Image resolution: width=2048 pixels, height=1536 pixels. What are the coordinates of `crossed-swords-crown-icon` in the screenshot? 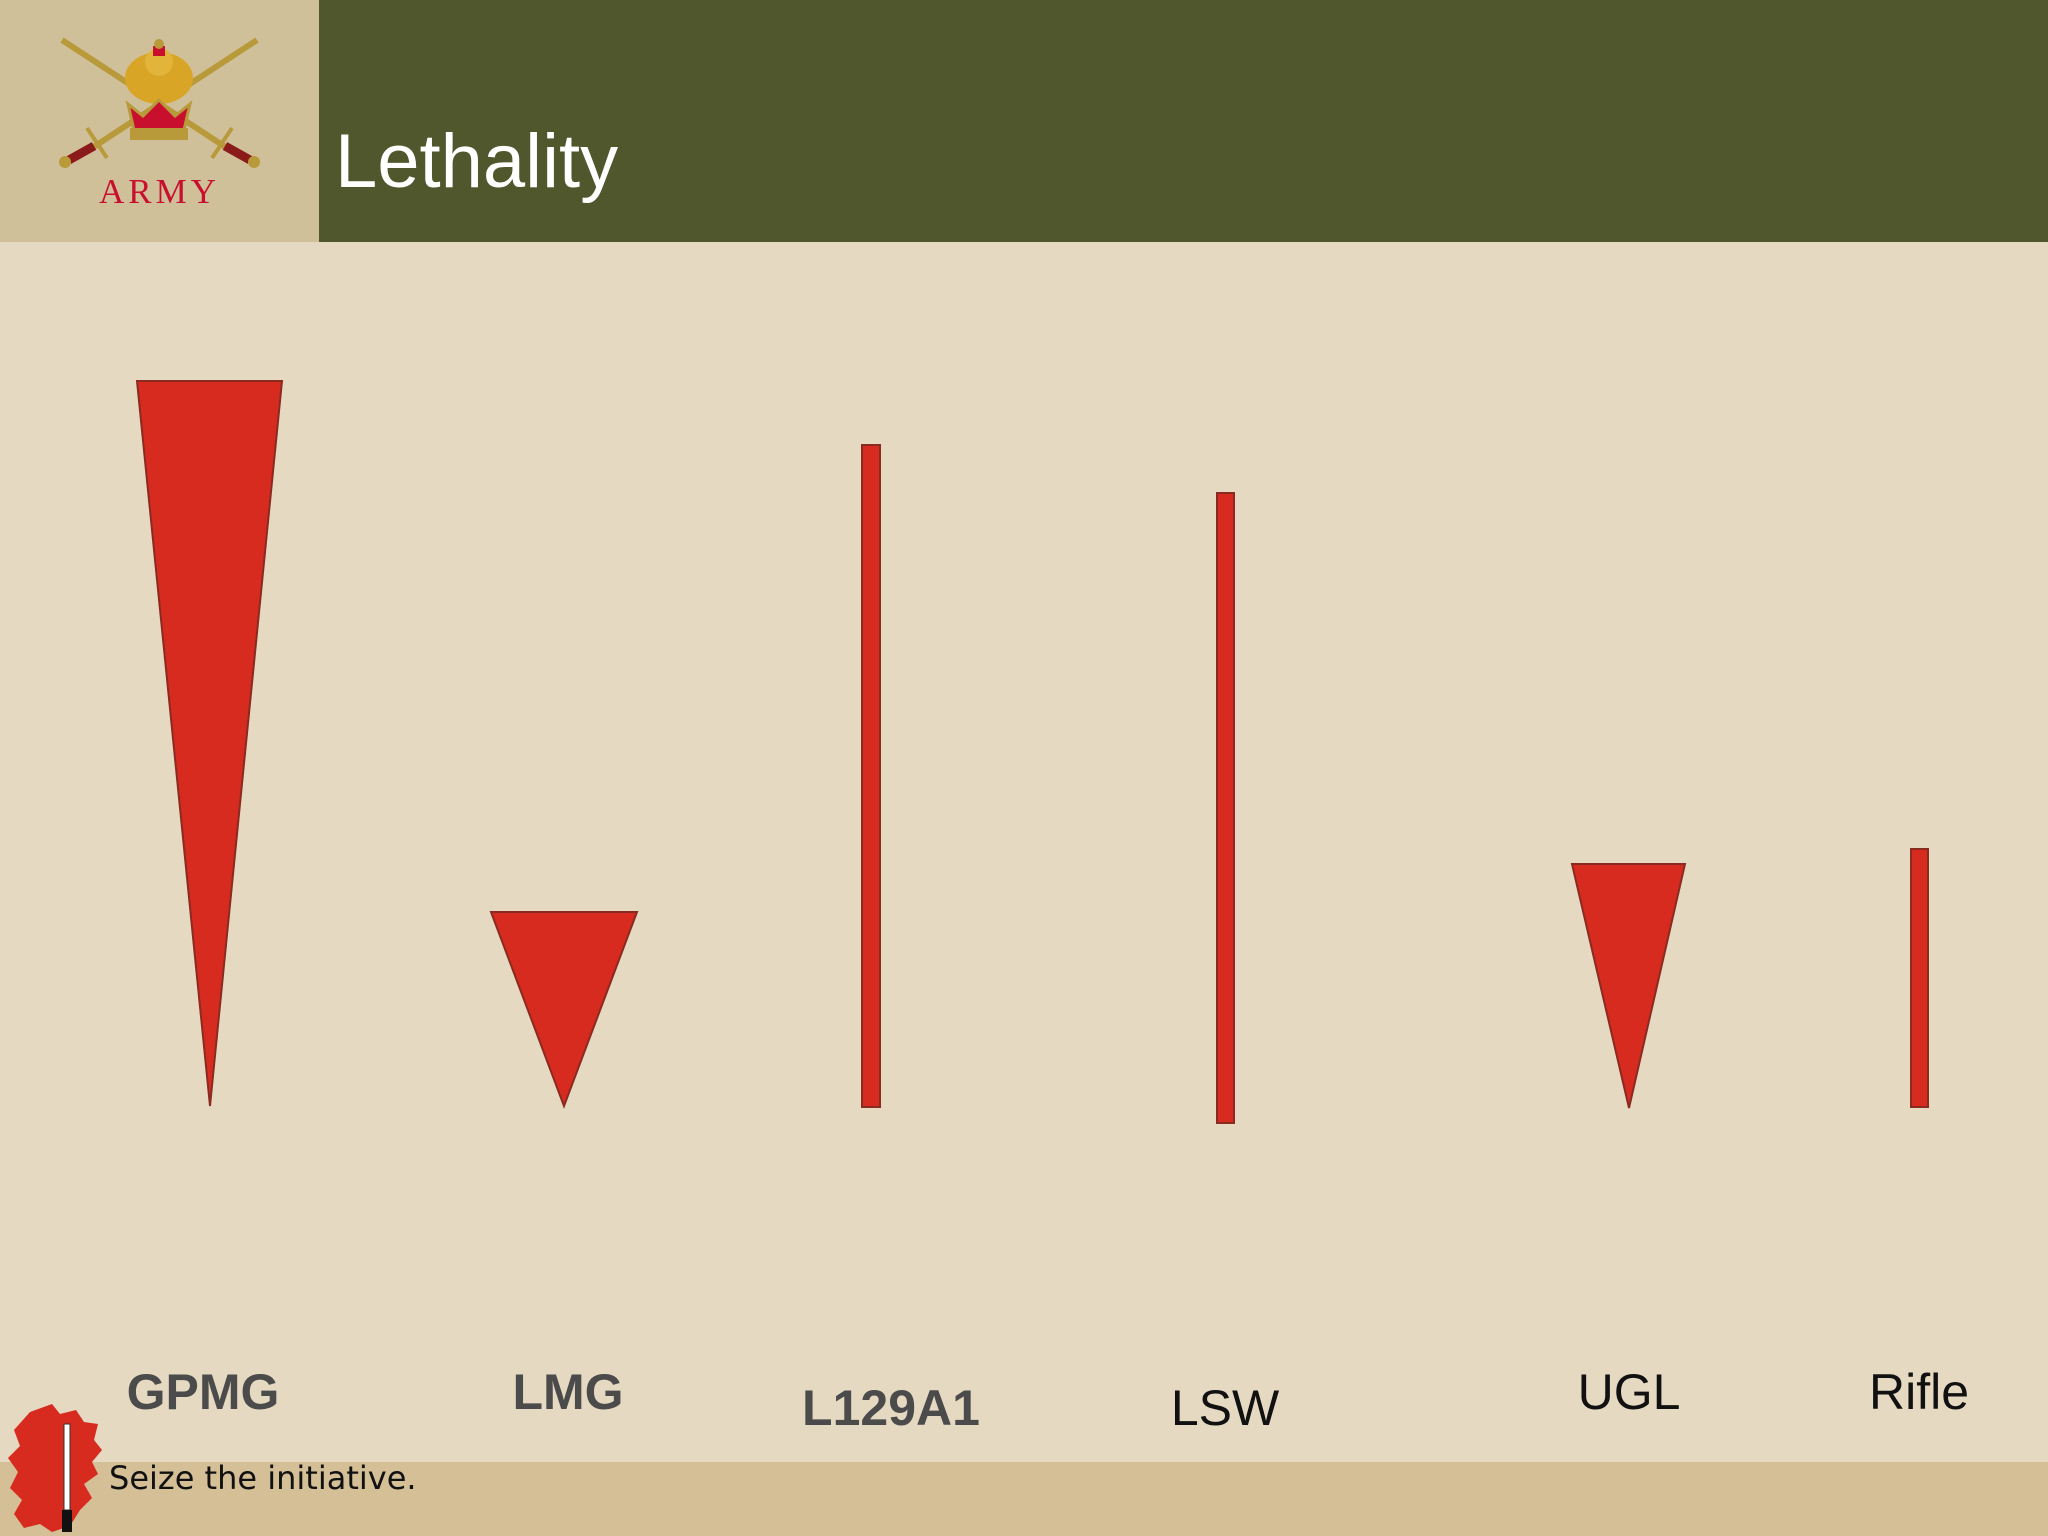 It's located at (159, 102).